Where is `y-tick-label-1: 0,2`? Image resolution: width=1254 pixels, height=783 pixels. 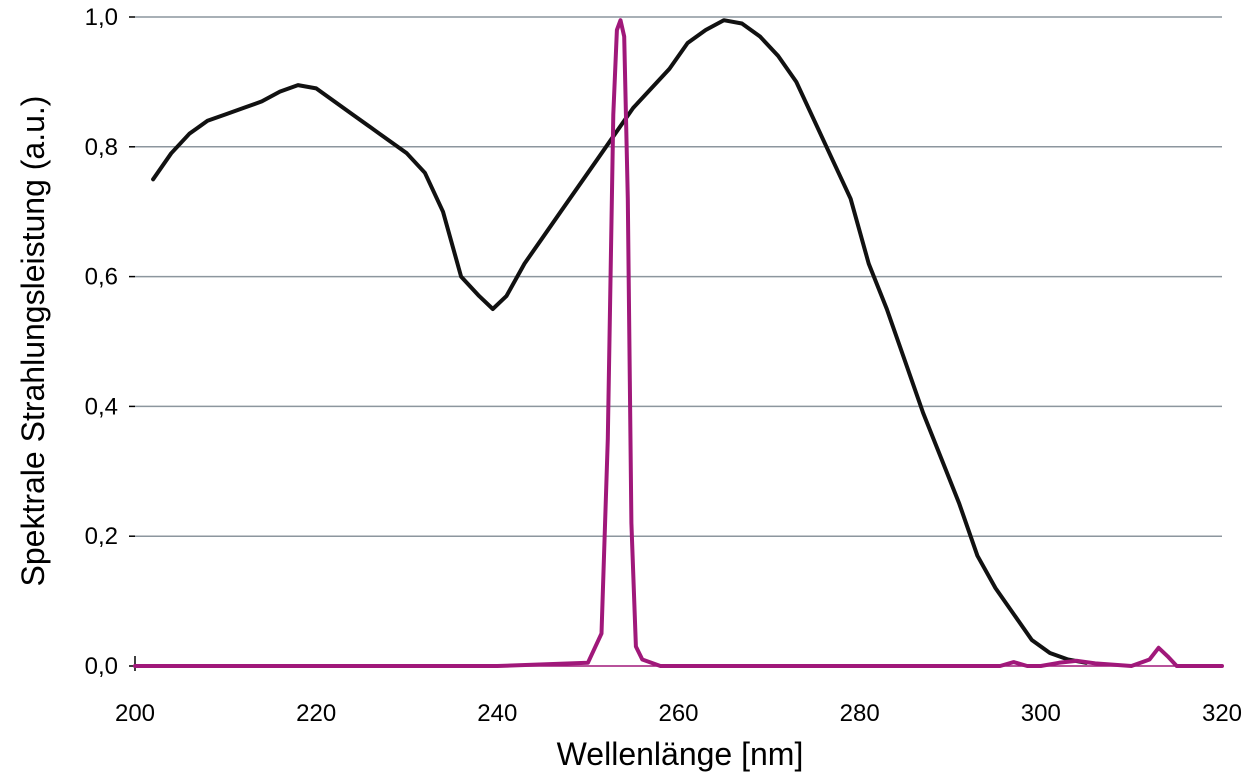 y-tick-label-1: 0,2 is located at coordinates (101, 536).